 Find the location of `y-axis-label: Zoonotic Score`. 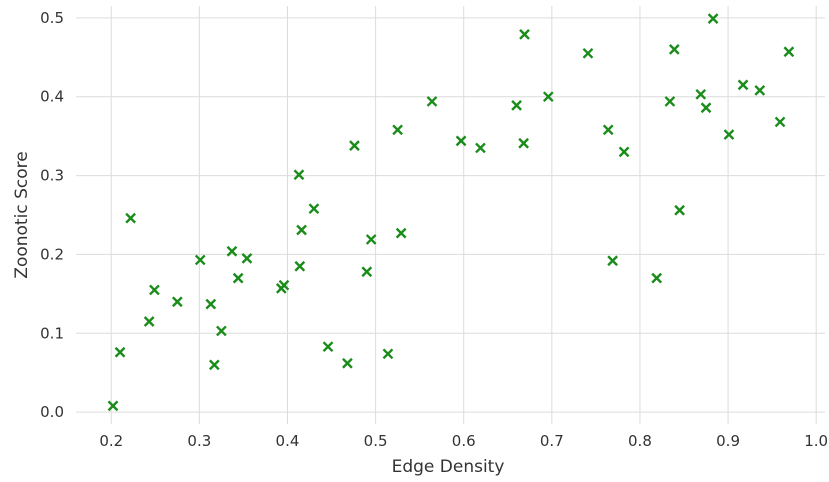

y-axis-label: Zoonotic Score is located at coordinates (22, 214).